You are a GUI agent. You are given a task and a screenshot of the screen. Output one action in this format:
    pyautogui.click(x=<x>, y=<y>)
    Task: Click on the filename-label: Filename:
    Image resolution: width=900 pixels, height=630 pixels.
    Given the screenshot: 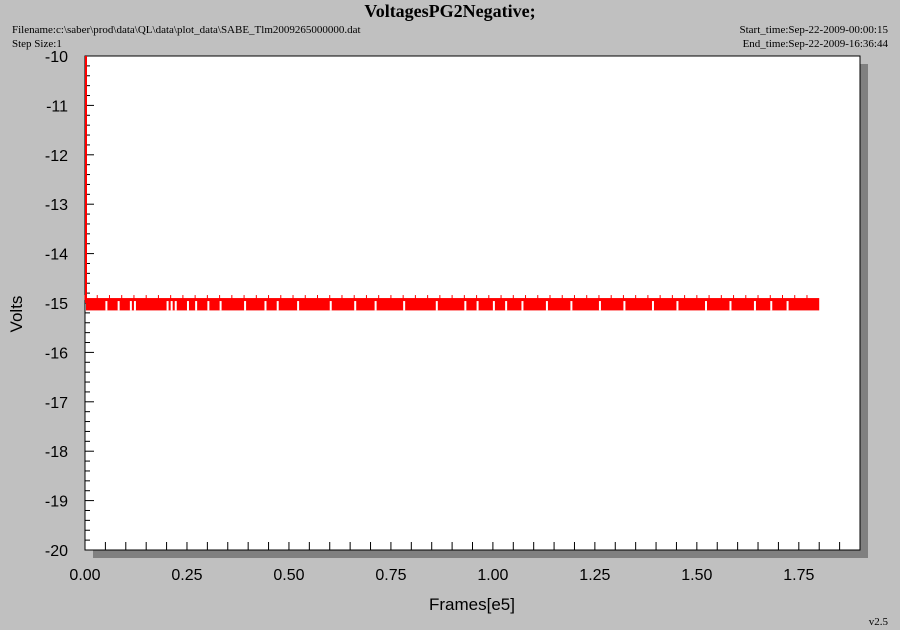 What is the action you would take?
    pyautogui.click(x=34, y=30)
    